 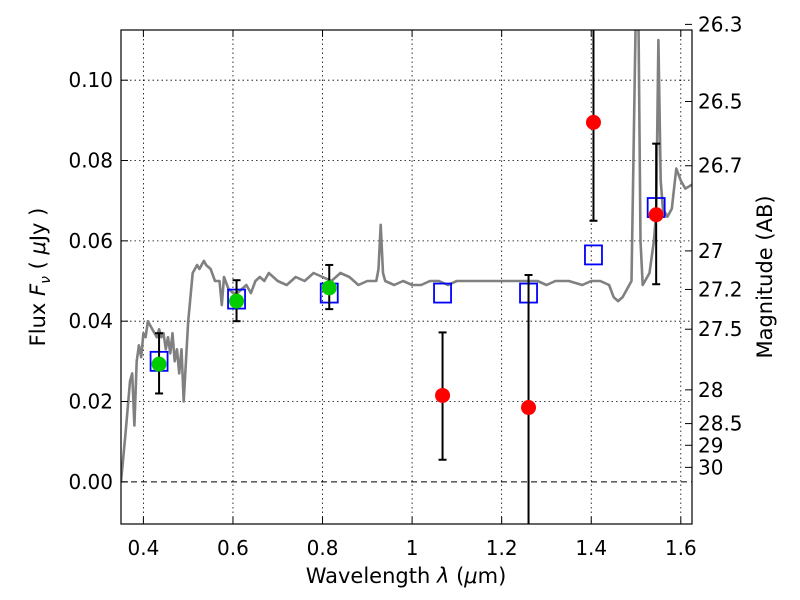 I want to click on magnitude-tick-label: 27.5, so click(x=720, y=329).